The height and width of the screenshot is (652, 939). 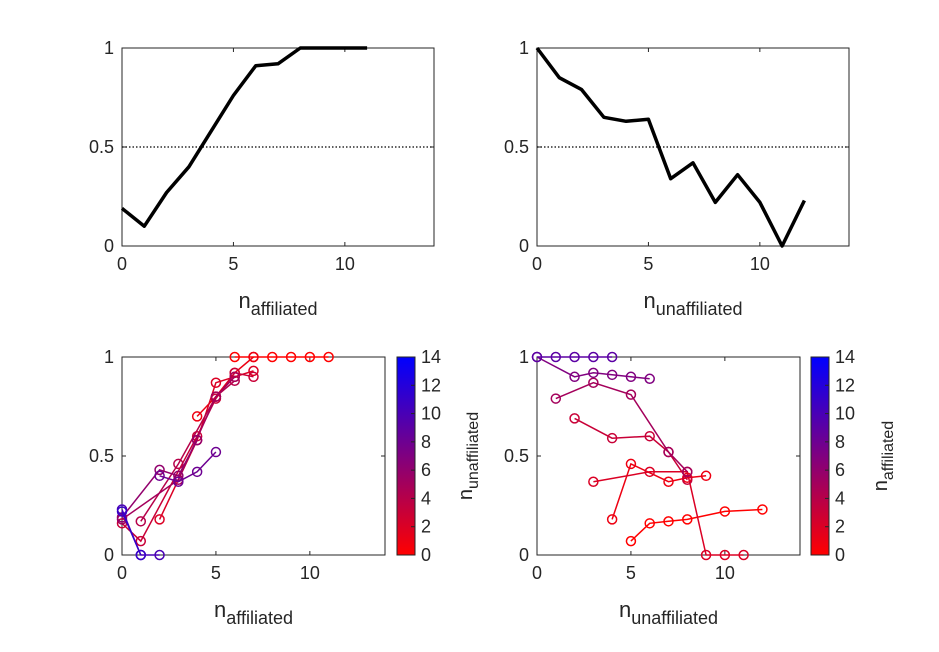 What do you see at coordinates (845, 357) in the screenshot?
I see `colorbar-tick-label: 14` at bounding box center [845, 357].